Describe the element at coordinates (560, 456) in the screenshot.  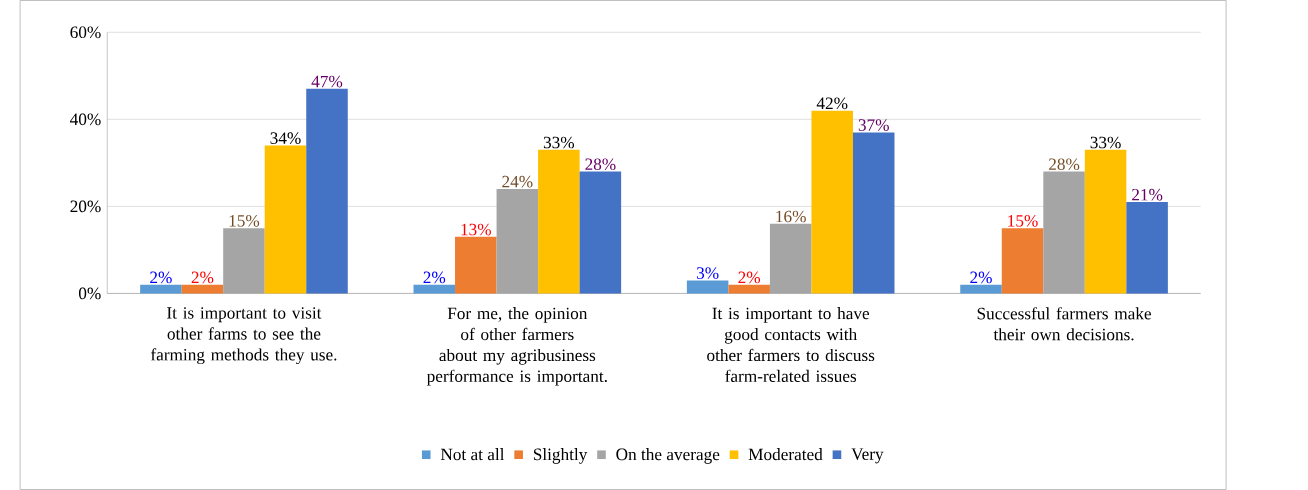
I see `legend-label: Slightly` at that location.